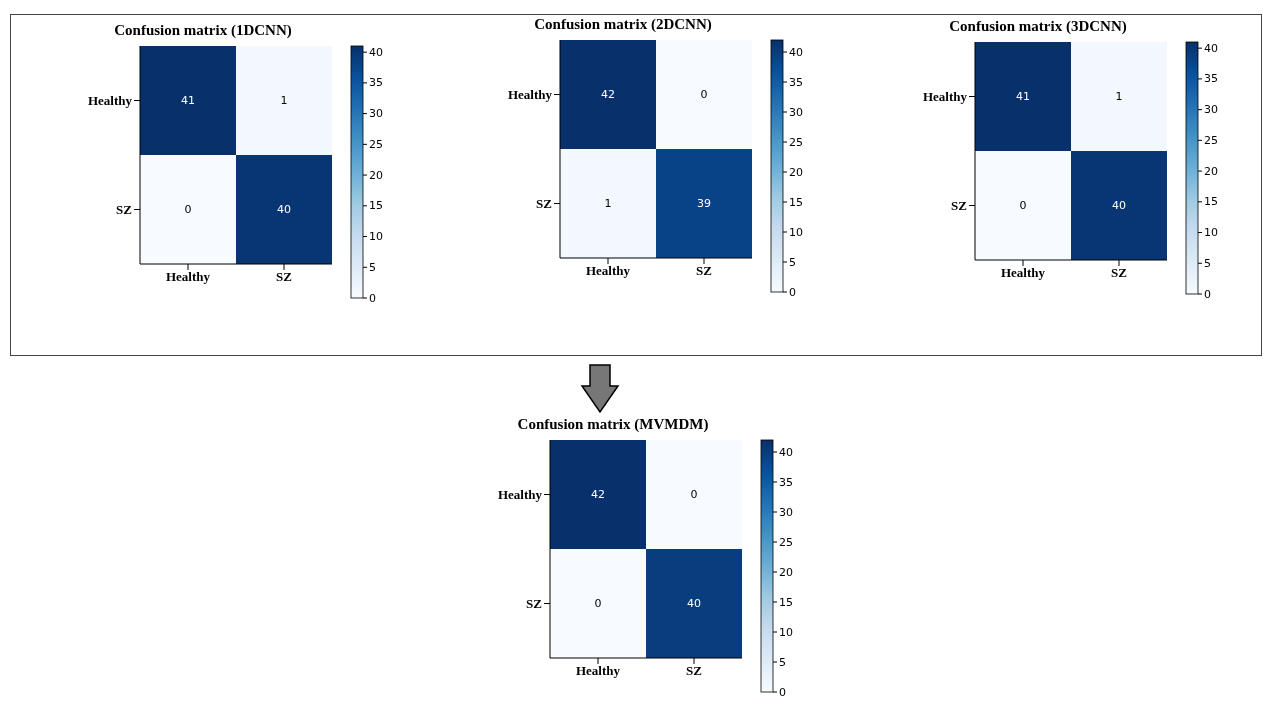  I want to click on chart-title: Confusion matrix (1DCNN), so click(203, 30).